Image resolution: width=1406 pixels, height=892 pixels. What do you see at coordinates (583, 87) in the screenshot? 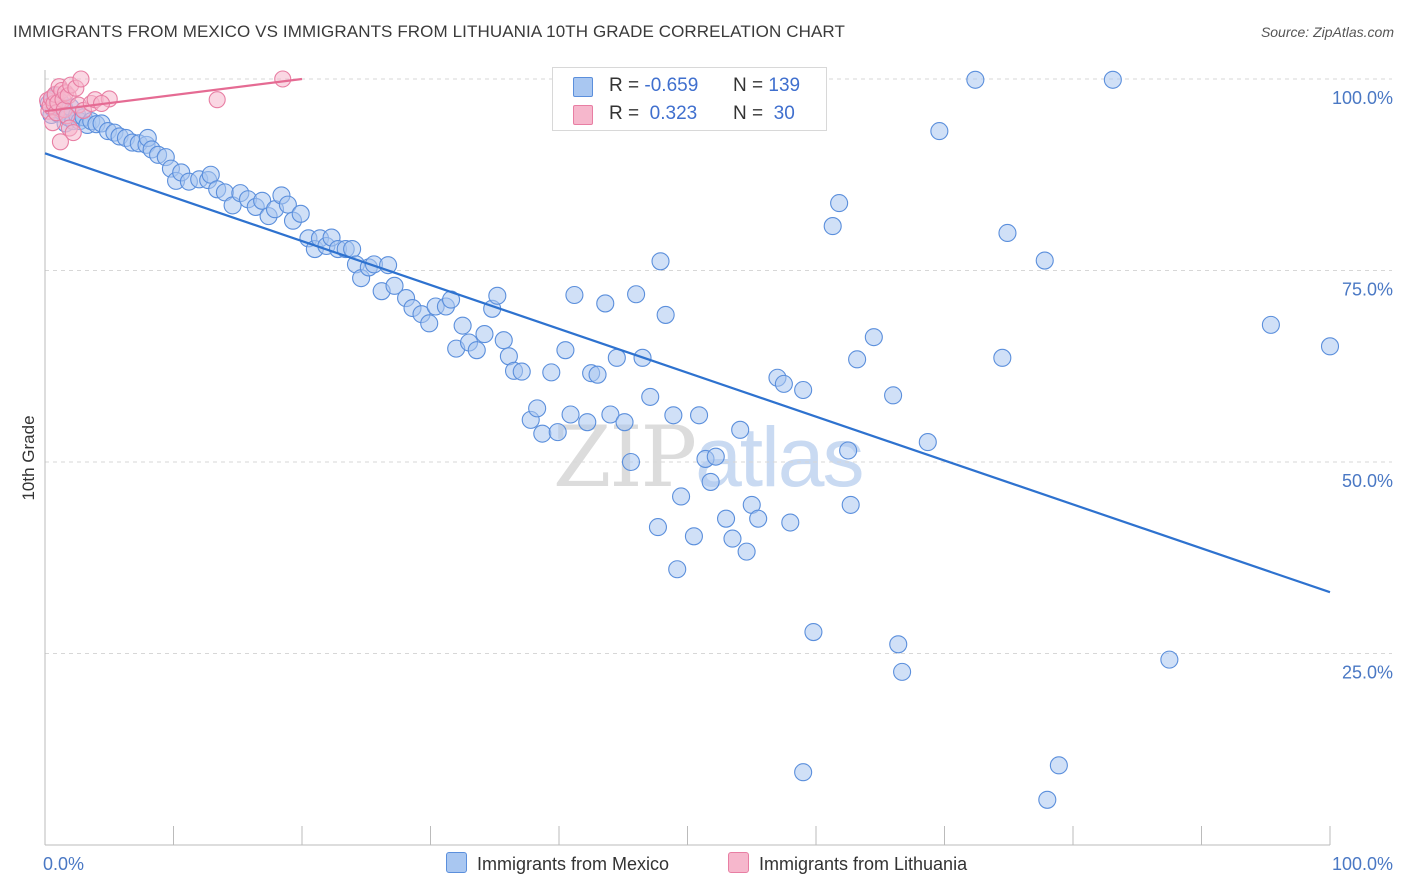
I see `legend-swatch-mexico` at bounding box center [583, 87].